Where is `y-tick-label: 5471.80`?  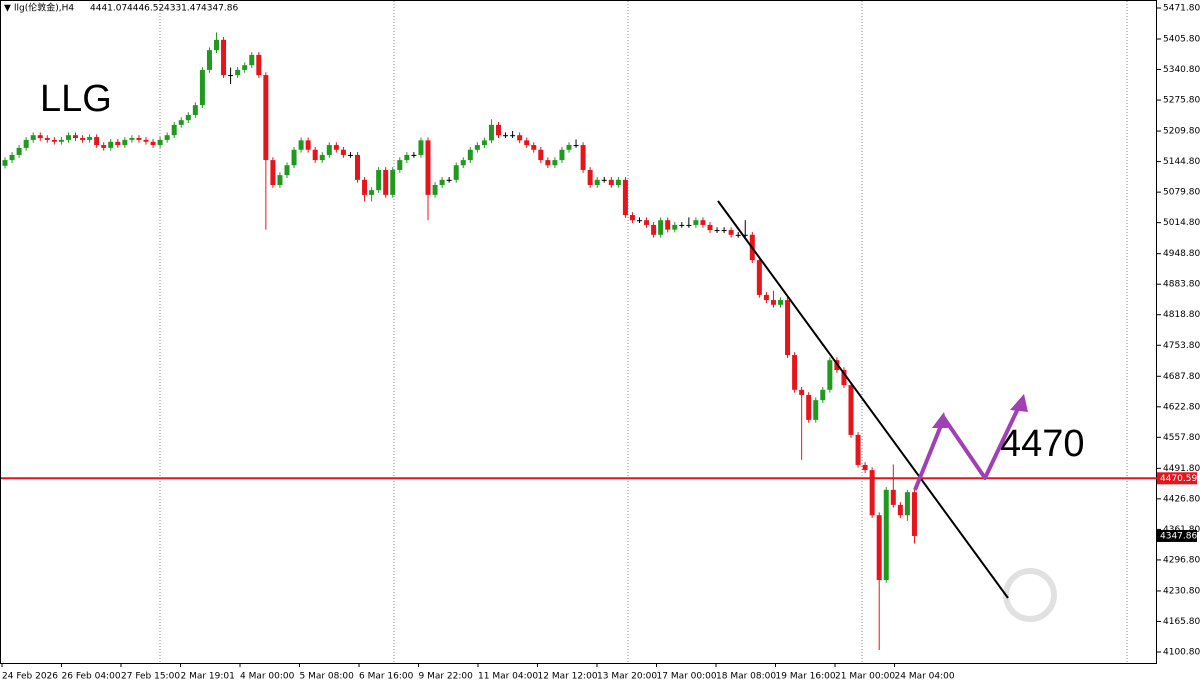
y-tick-label: 5471.80 is located at coordinates (1181, 9).